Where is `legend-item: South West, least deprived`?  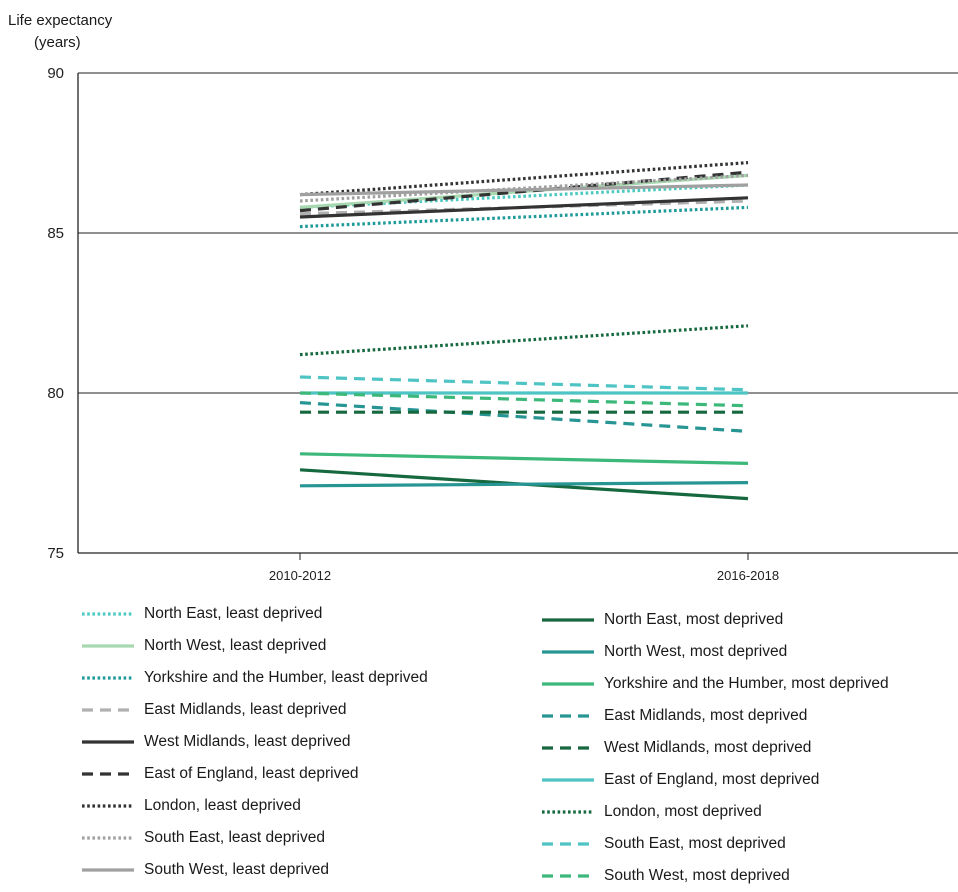 legend-item: South West, least deprived is located at coordinates (254, 870).